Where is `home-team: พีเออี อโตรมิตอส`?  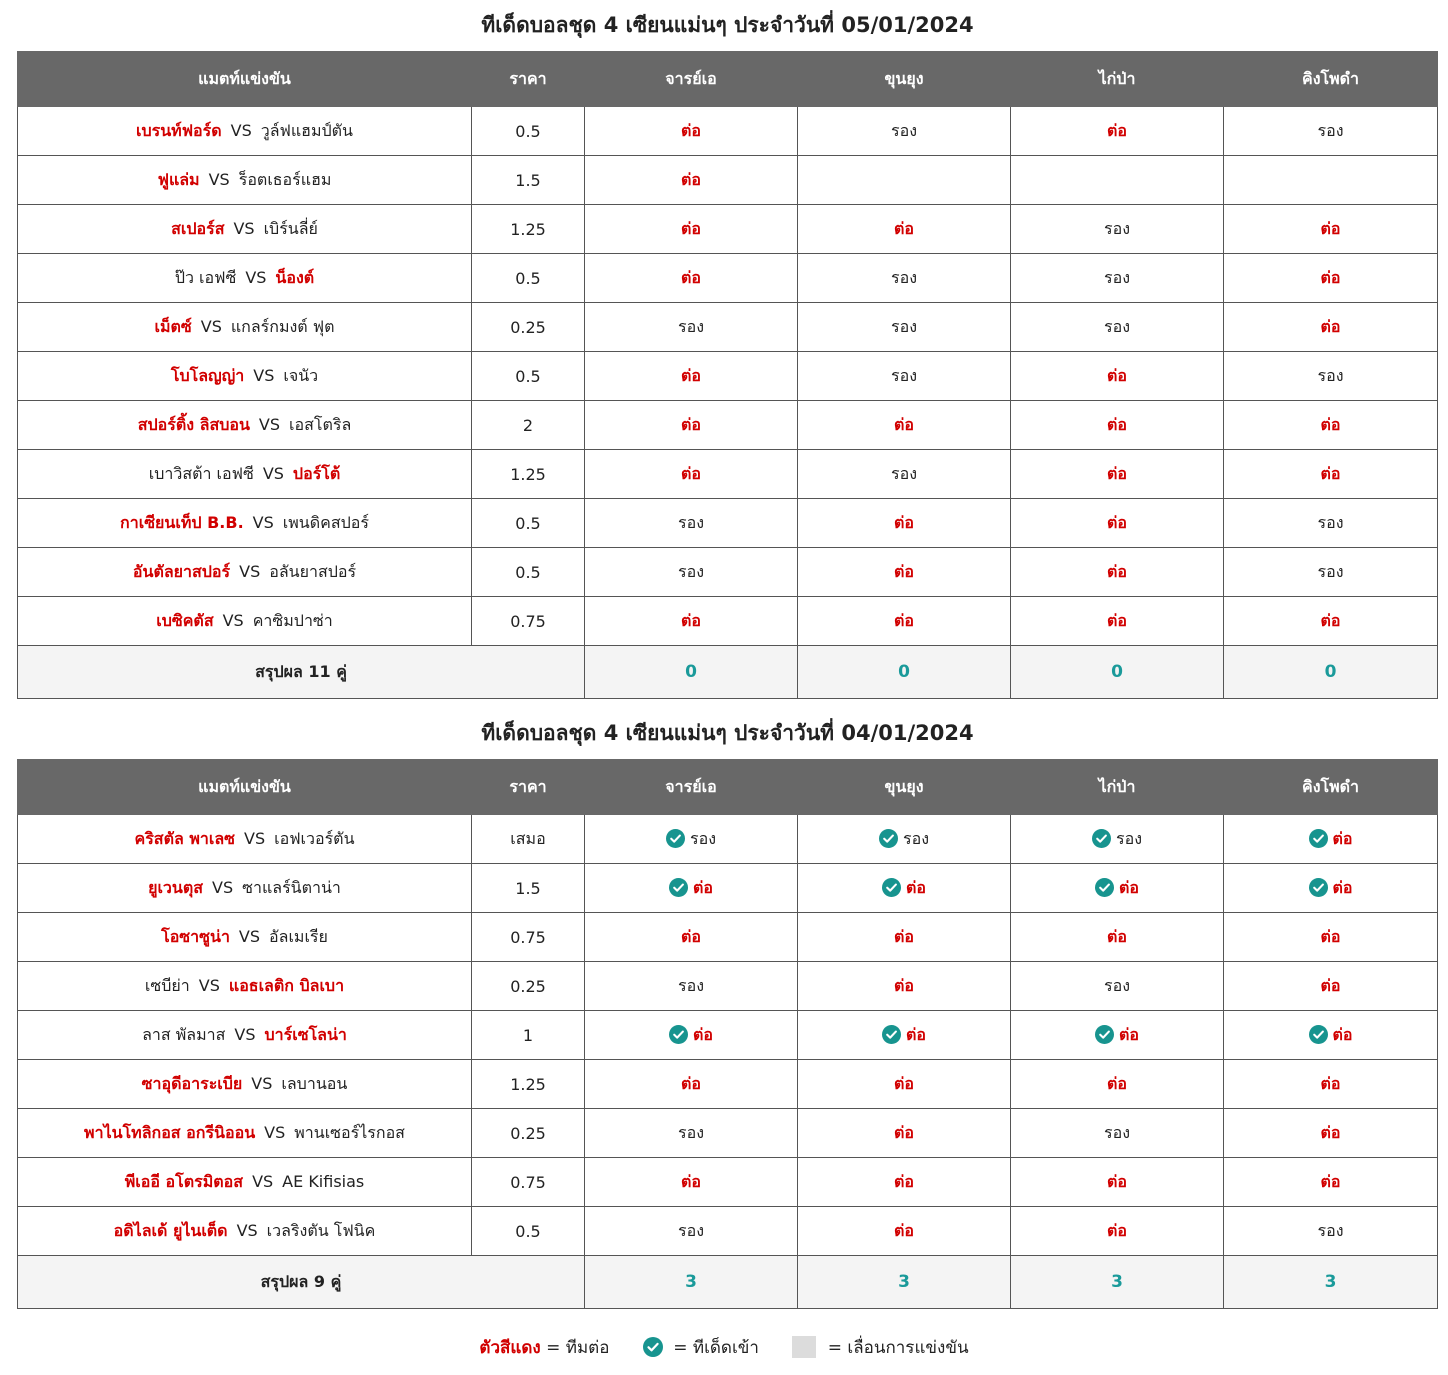
home-team: พีเออี อโตรมิตอส is located at coordinates (184, 1181).